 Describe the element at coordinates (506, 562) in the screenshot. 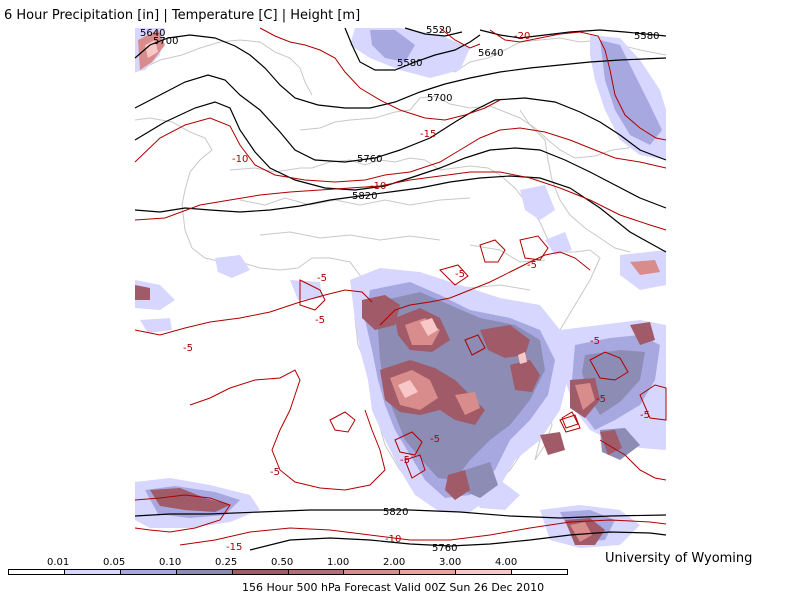

I see `legend-label: 4.00` at that location.